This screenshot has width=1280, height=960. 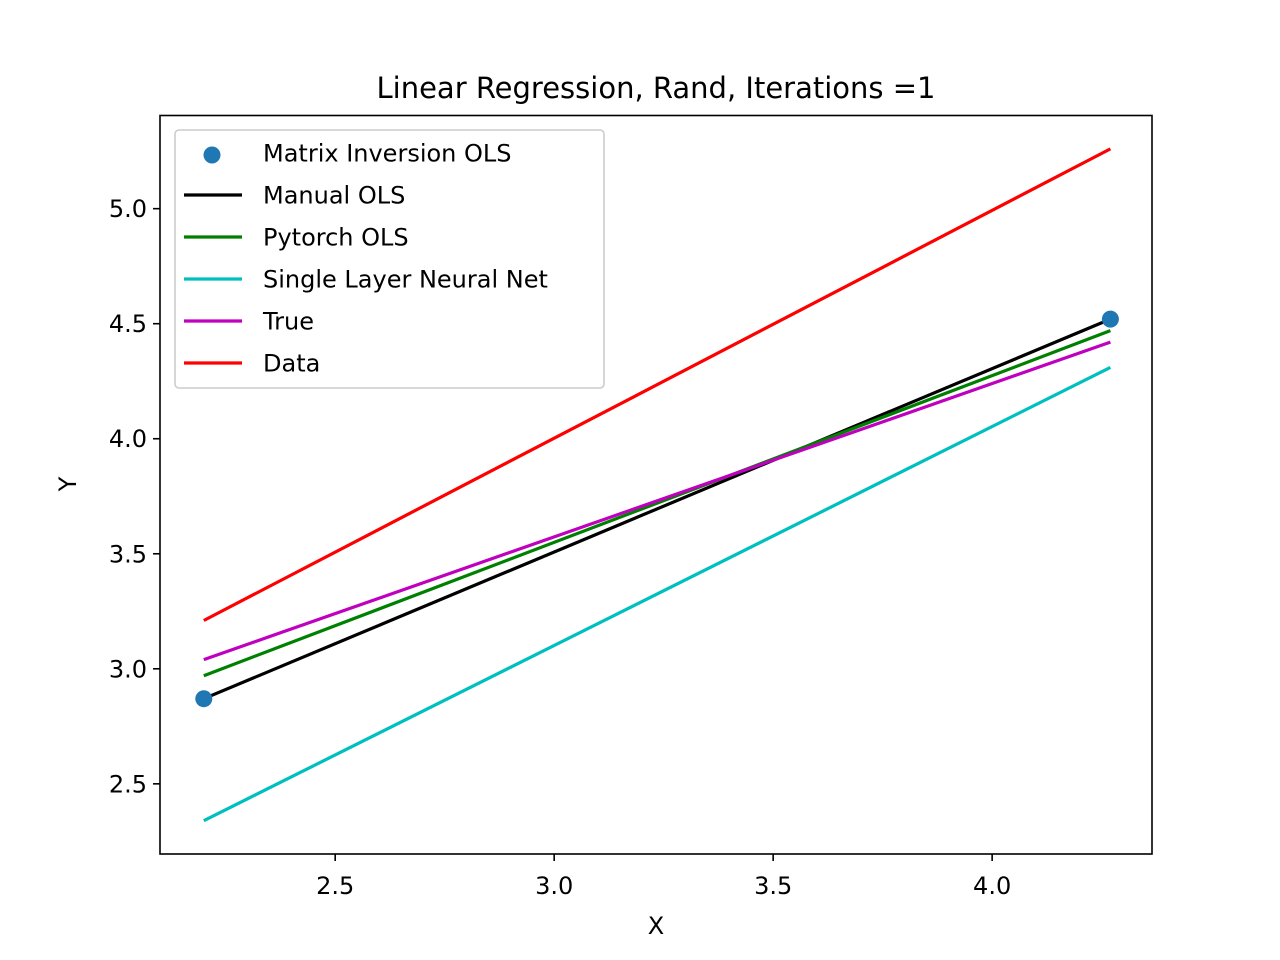 I want to click on x-tick-label: 4.0, so click(x=992, y=886).